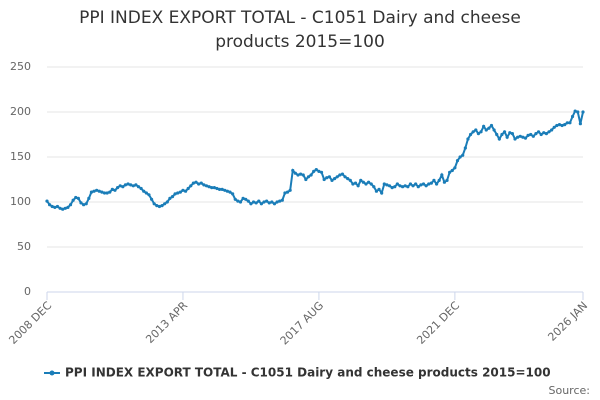 The height and width of the screenshot is (400, 600). I want to click on x-tick-label: 2008 DEC, so click(30, 323).